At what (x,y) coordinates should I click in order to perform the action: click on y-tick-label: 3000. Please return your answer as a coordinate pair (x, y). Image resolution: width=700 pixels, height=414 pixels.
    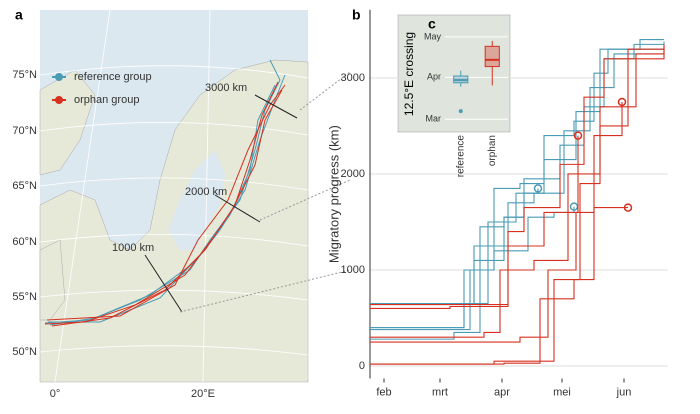
    Looking at the image, I should click on (353, 78).